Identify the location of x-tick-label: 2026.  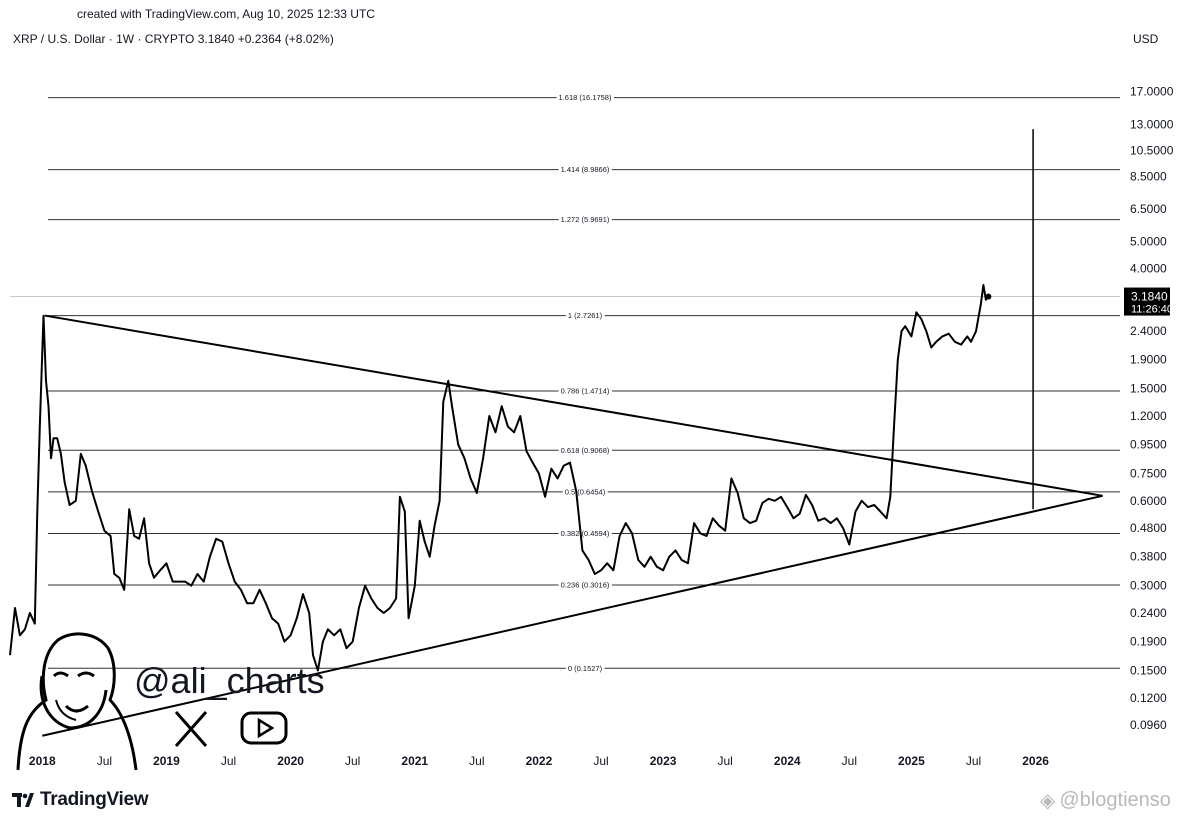
(1035, 761).